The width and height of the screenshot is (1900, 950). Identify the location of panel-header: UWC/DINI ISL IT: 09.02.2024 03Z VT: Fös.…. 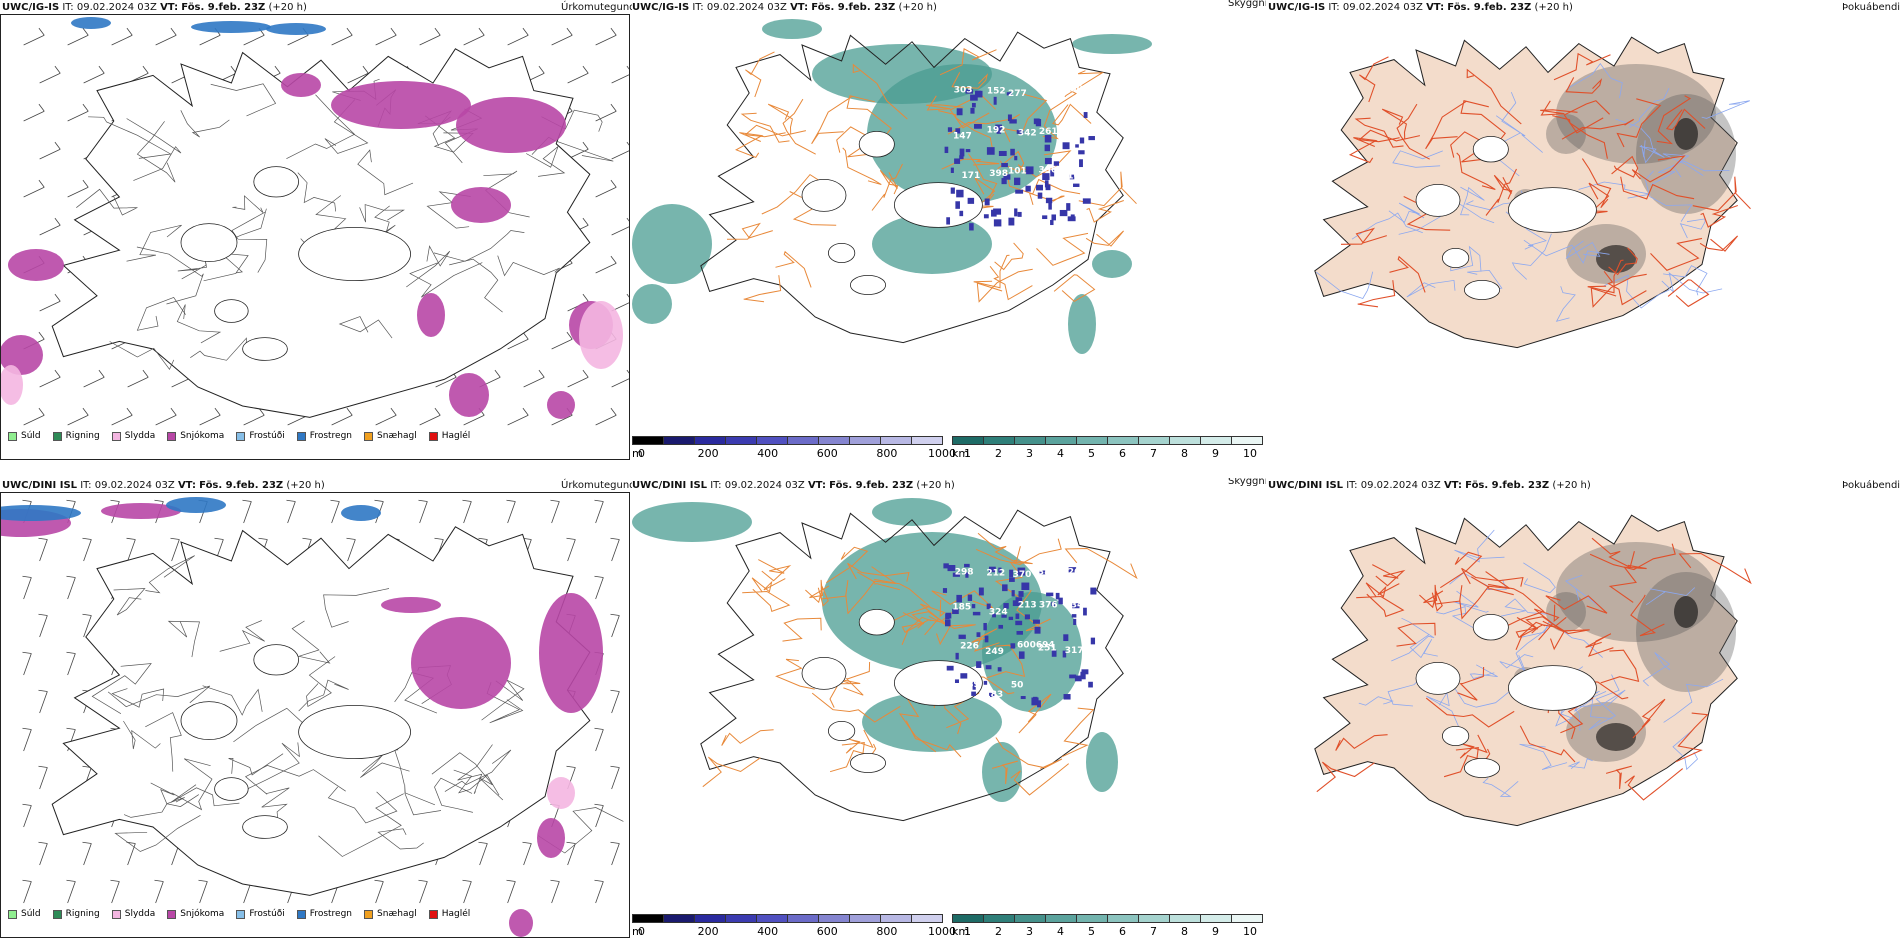
(1429, 485).